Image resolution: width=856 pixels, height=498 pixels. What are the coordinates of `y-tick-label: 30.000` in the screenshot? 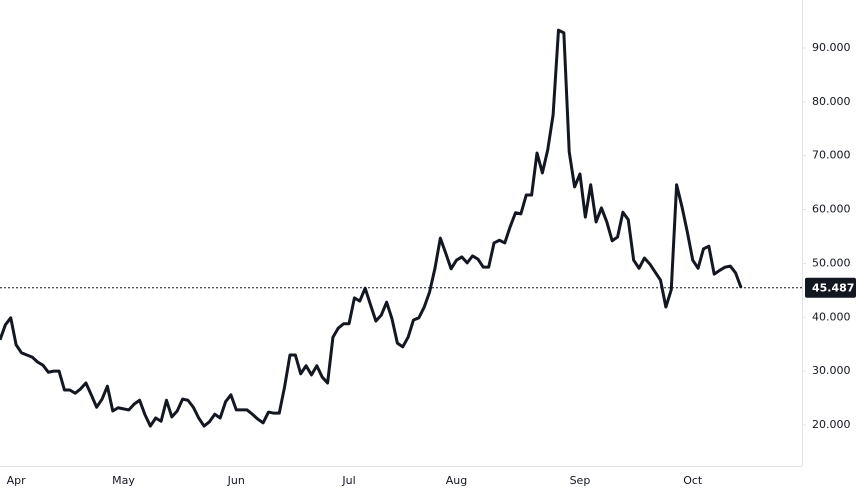 It's located at (831, 370).